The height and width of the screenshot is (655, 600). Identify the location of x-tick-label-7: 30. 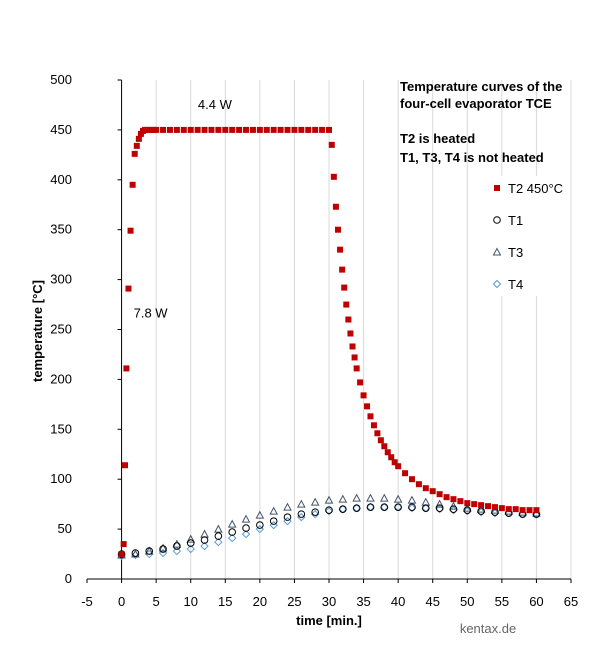
(329, 601).